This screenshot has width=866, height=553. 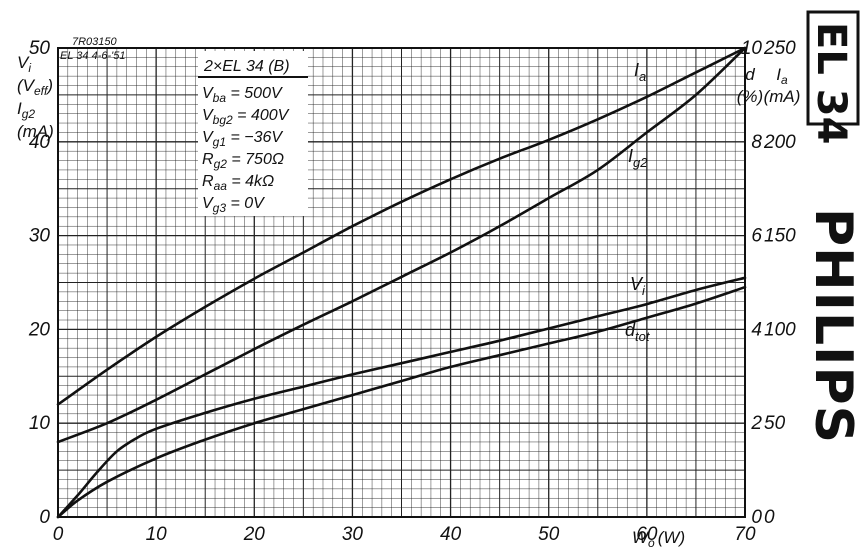 What do you see at coordinates (750, 96) in the screenshot?
I see `y-d-axis-label: (%)` at bounding box center [750, 96].